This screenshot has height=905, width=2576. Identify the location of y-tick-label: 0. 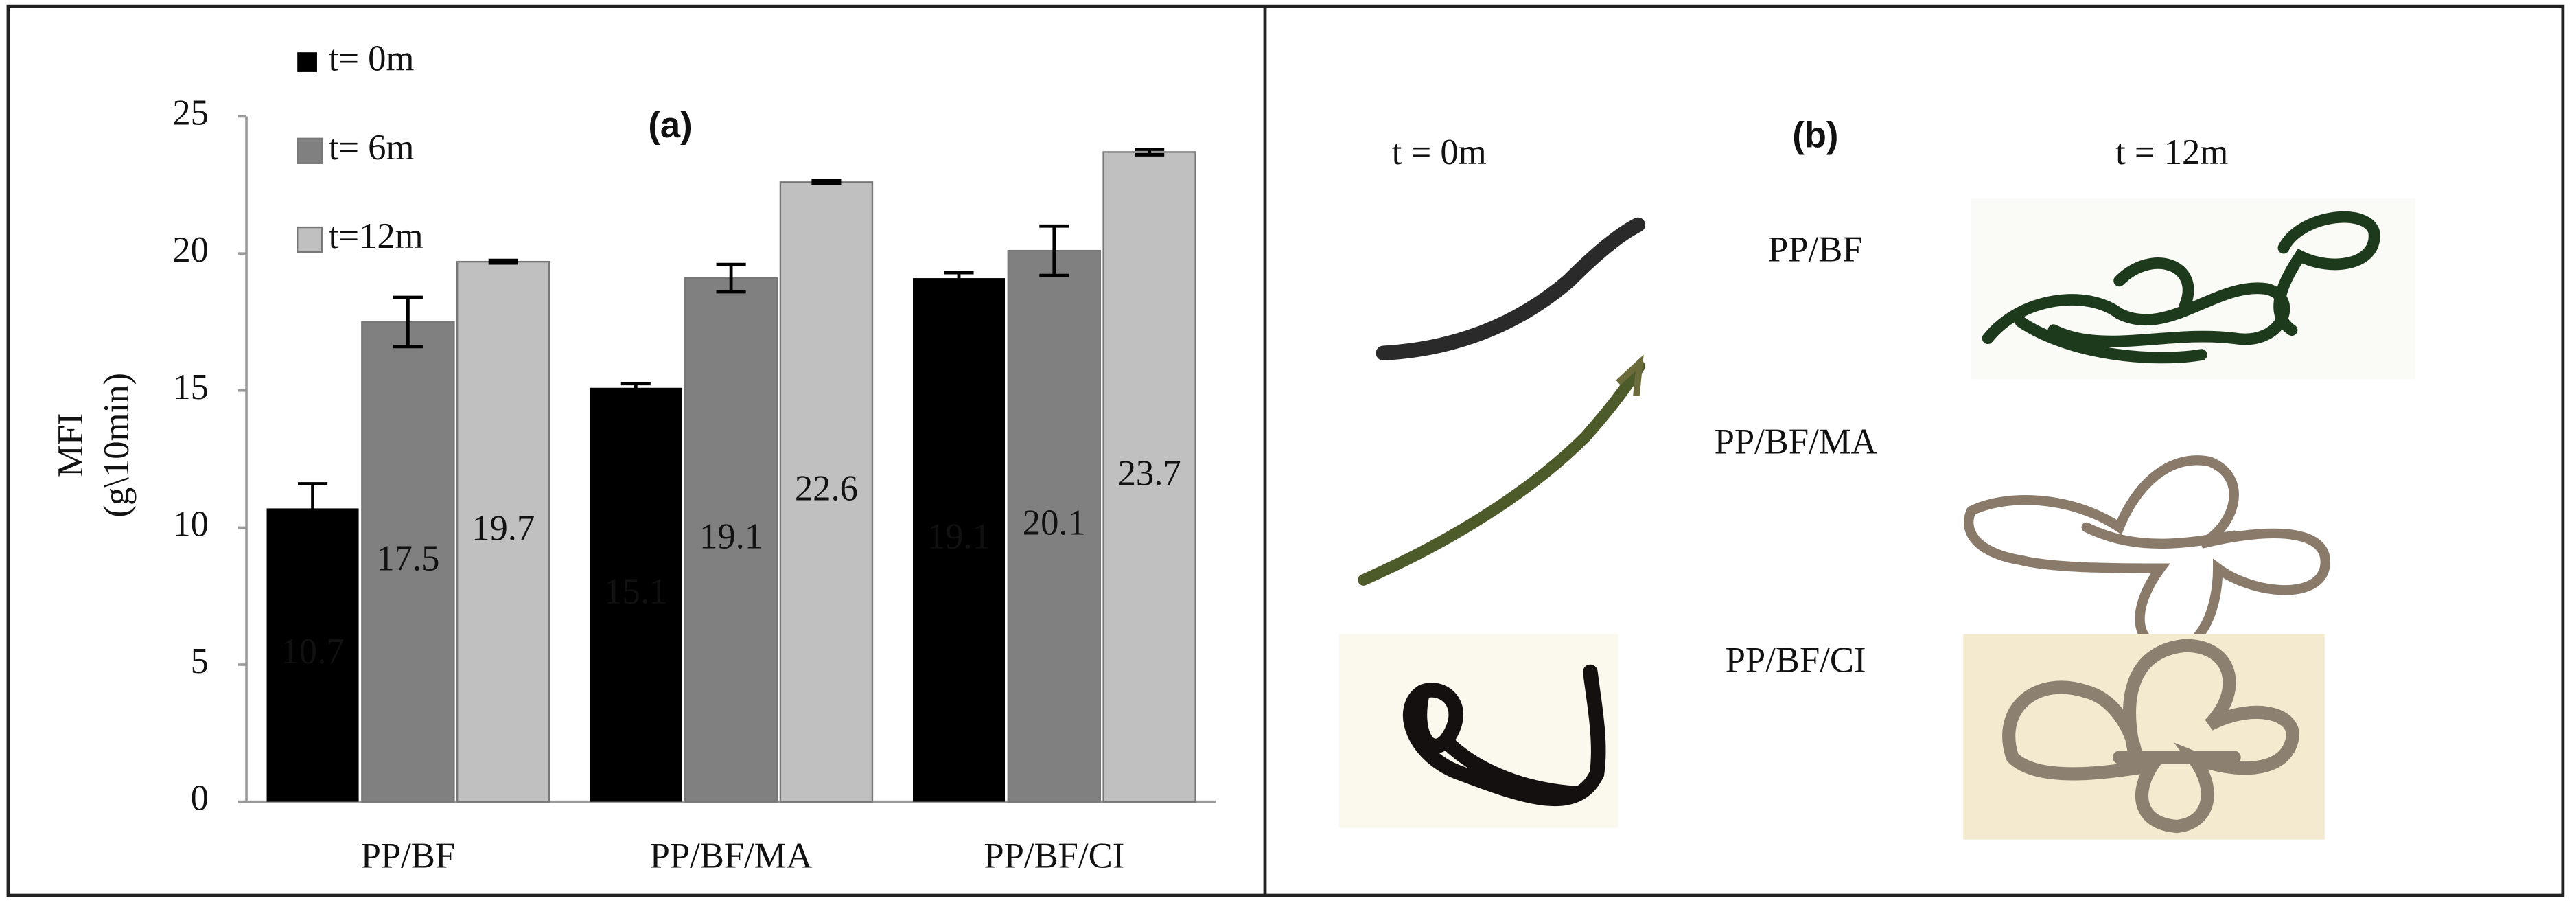
(200, 798).